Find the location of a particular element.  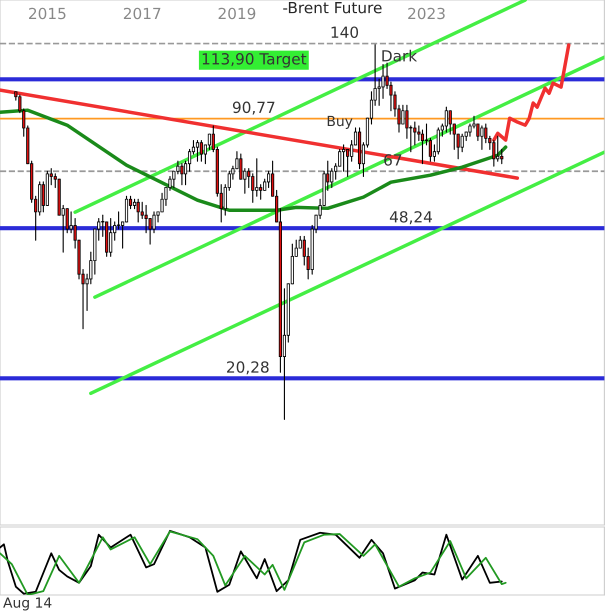

ref-line-label: 48,24 is located at coordinates (411, 217).